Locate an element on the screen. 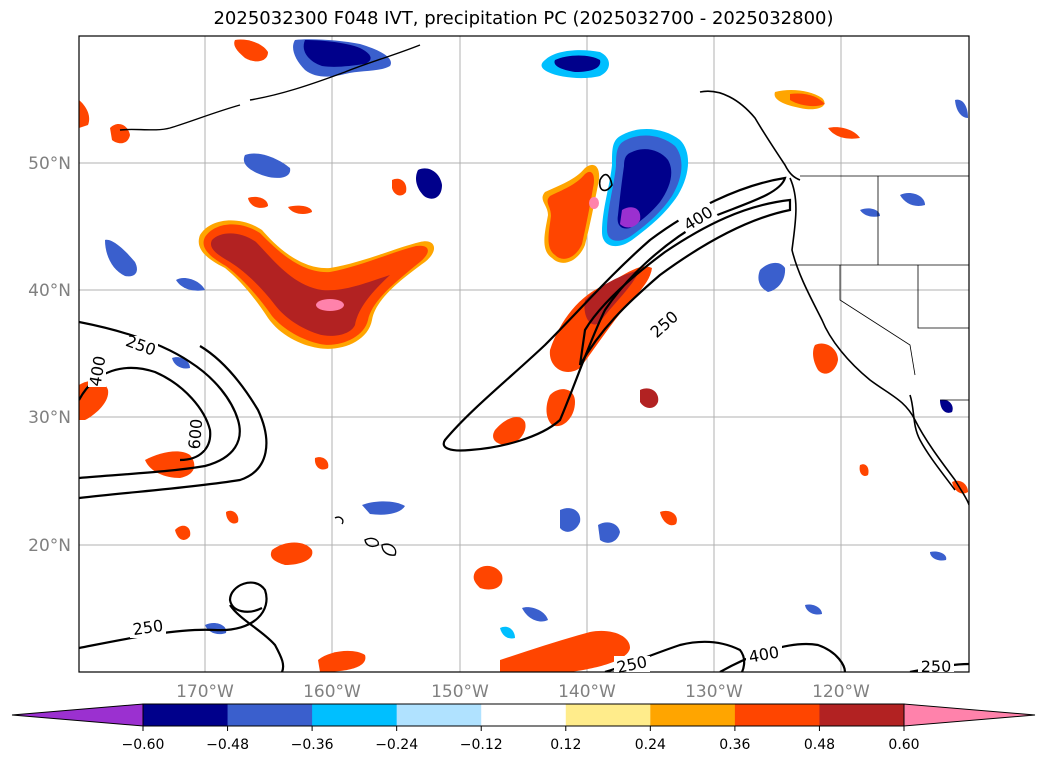  colorbar-tick-label: −0.60 is located at coordinates (143, 745).